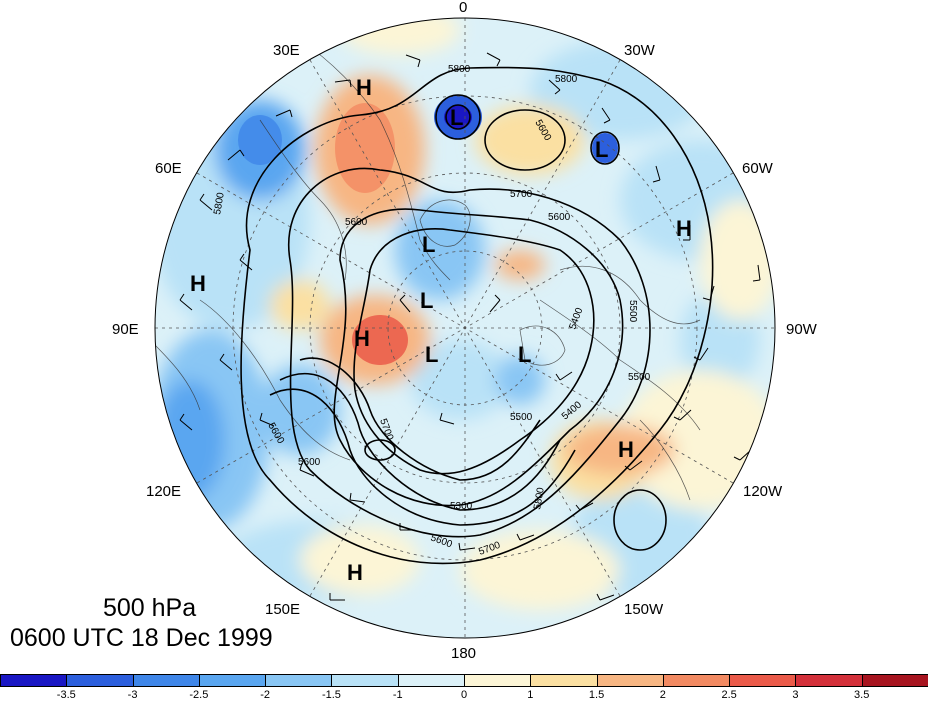  Describe the element at coordinates (521, 194) in the screenshot. I see `contour-label: 5700` at that location.